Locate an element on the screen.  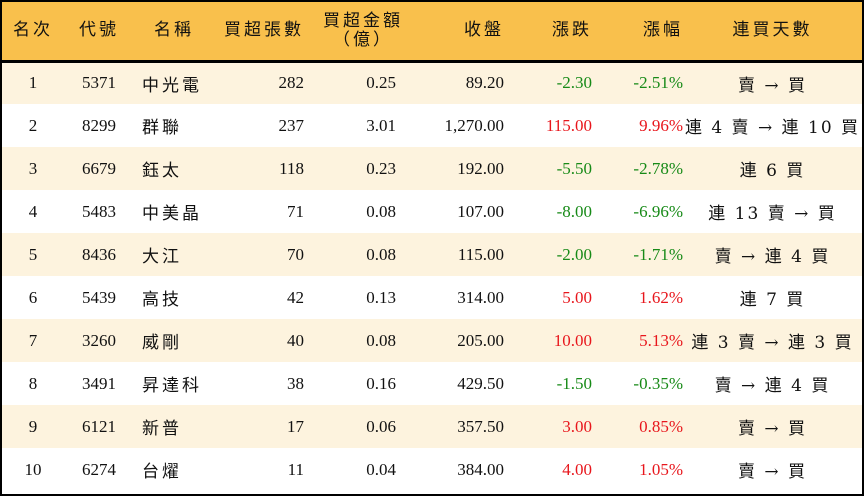
cell-change-pct: -0.35% is located at coordinates (658, 383).